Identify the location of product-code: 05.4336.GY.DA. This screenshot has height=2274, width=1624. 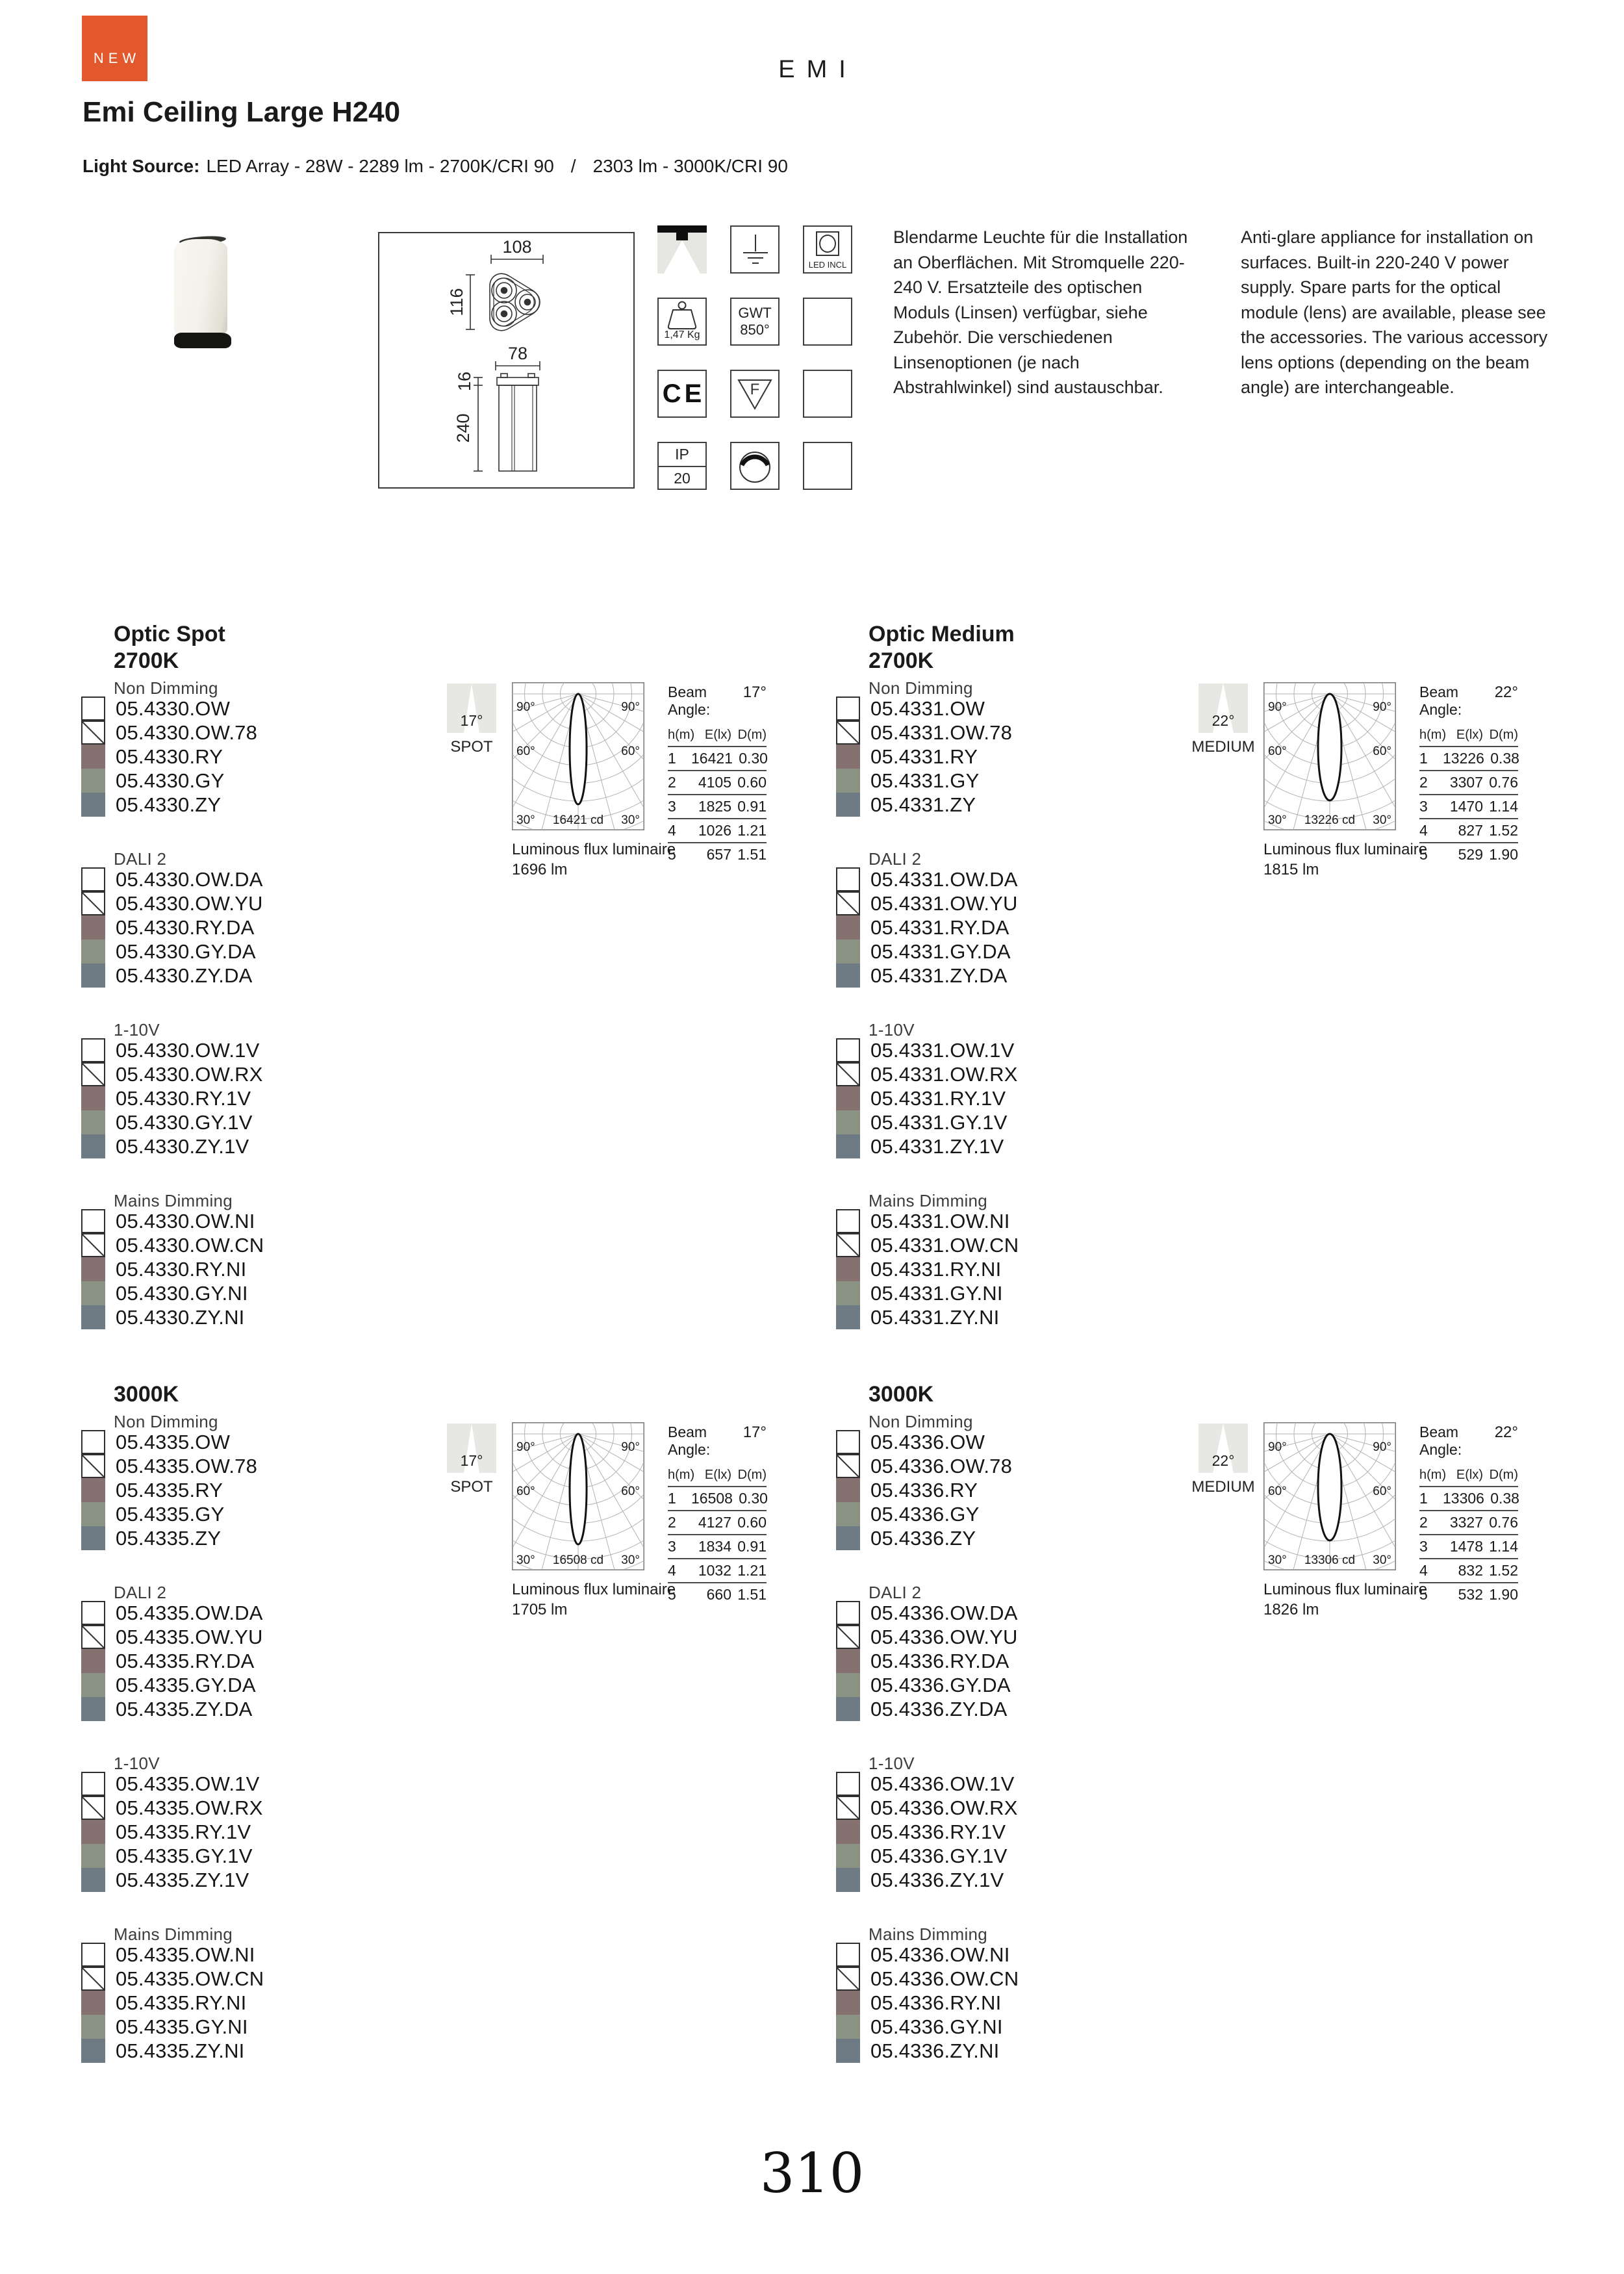
(940, 1684).